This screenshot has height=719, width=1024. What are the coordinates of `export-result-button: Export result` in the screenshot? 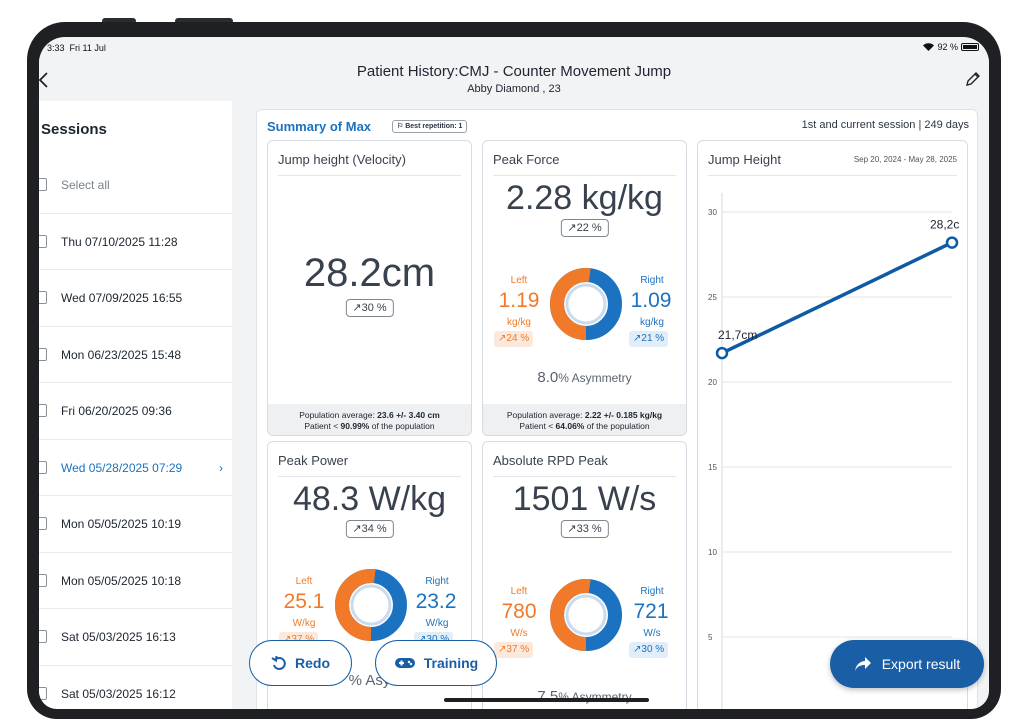 It's located at (907, 664).